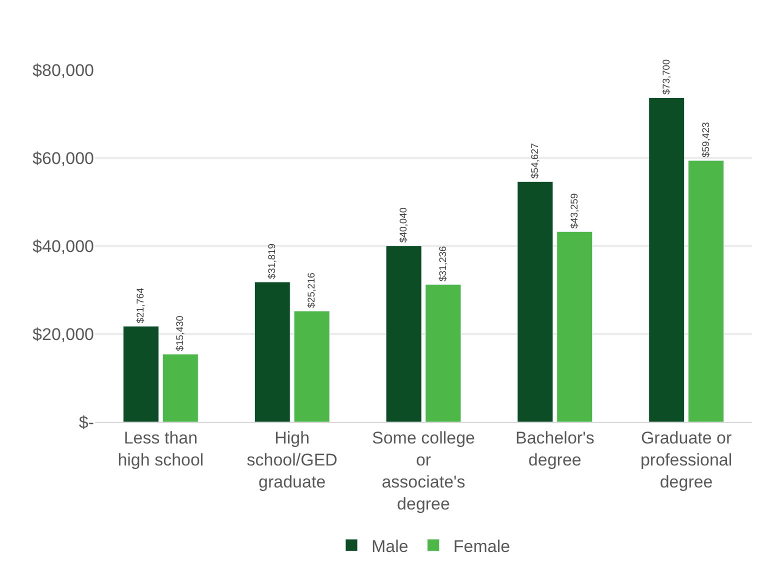 This screenshot has width=767, height=576. Describe the element at coordinates (312, 290) in the screenshot. I see `data-label: $25,216` at that location.